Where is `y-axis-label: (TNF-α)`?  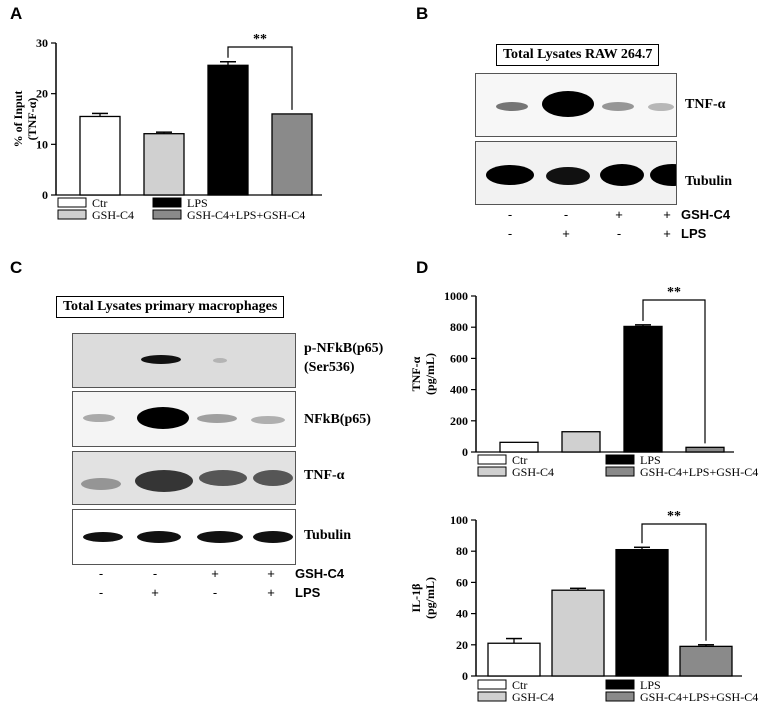
y-axis-label: (TNF-α) is located at coordinates (32, 119).